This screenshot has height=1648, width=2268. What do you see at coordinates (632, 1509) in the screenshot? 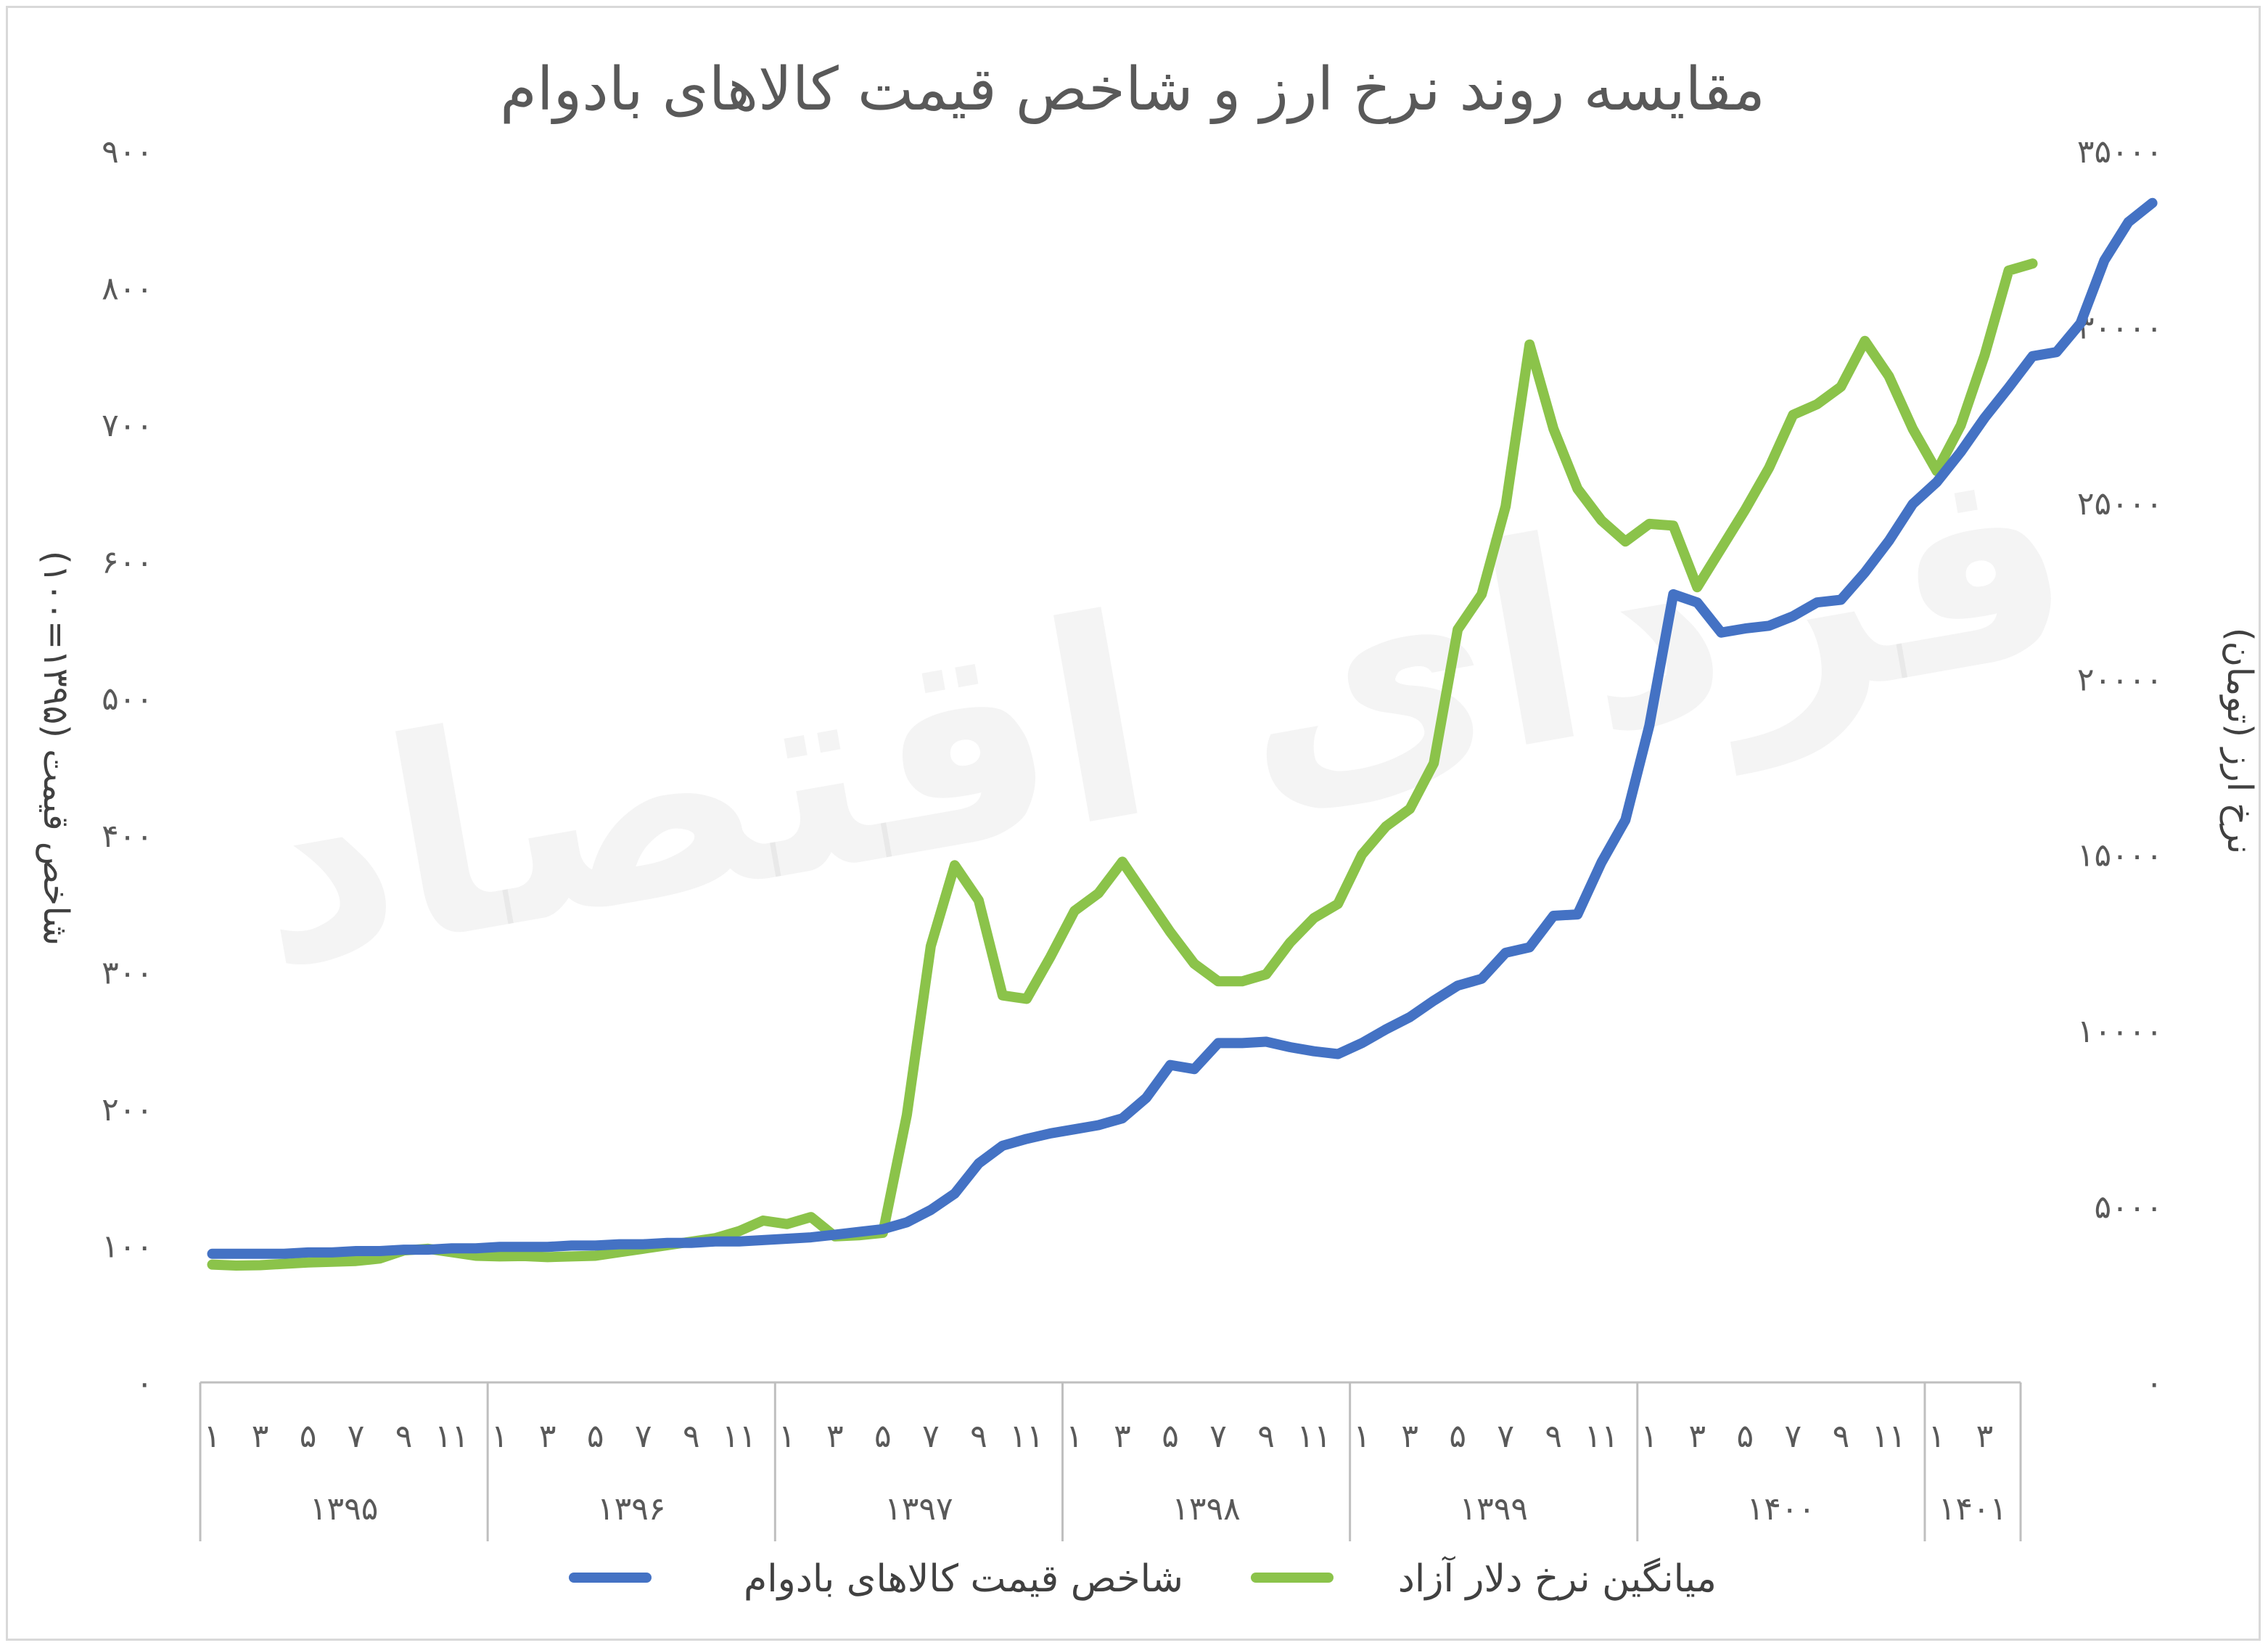
I see `year-tick-label: ۱۳۹۶` at bounding box center [632, 1509].